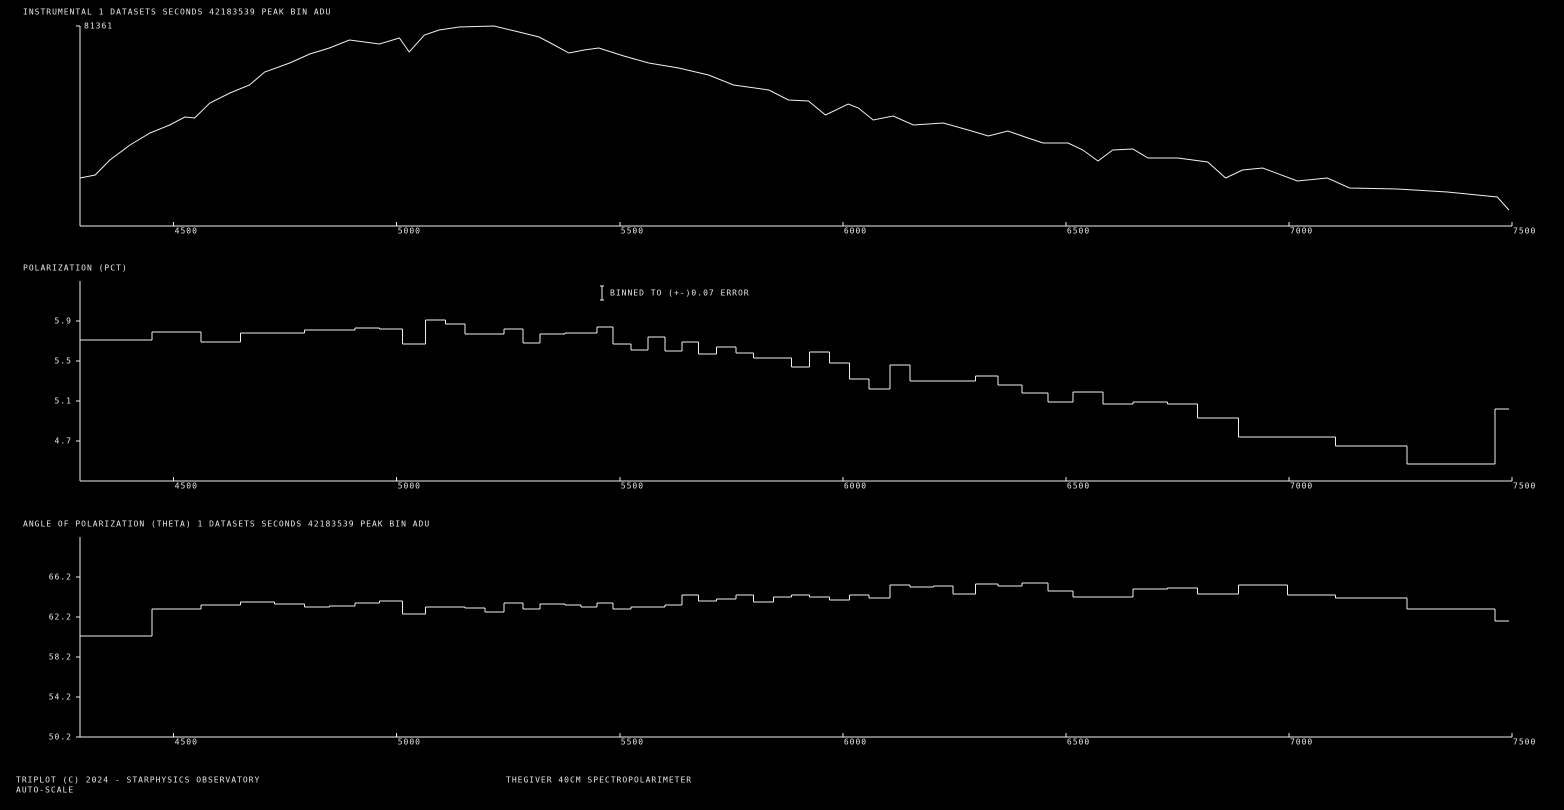 This screenshot has height=810, width=1564. Describe the element at coordinates (63, 321) in the screenshot. I see `y-tick-label: 5.9` at that location.